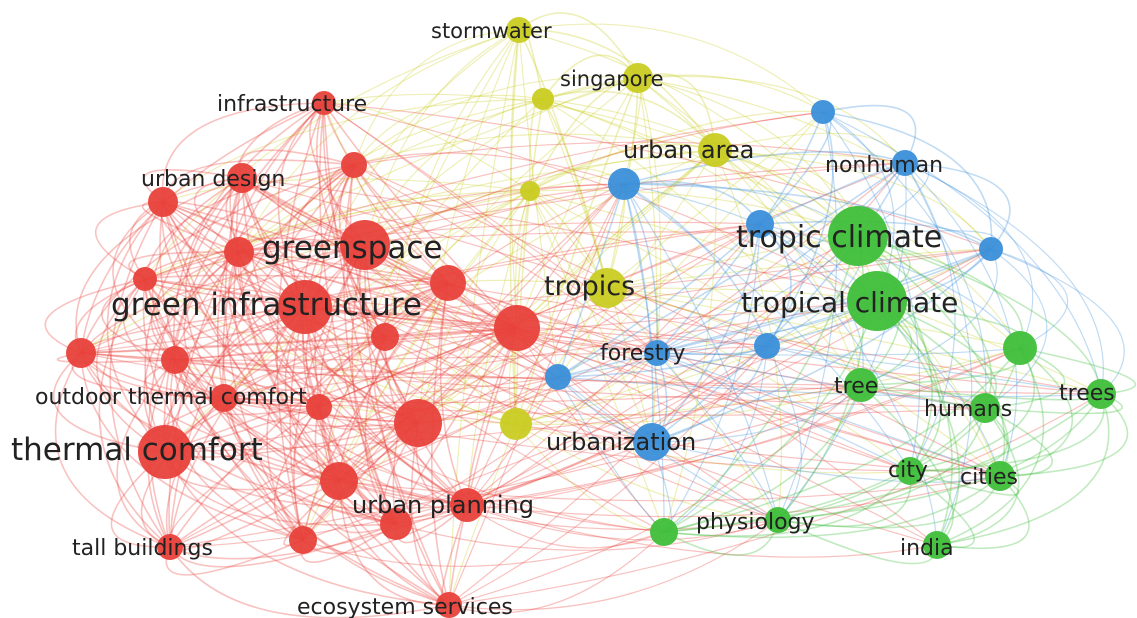 The width and height of the screenshot is (1137, 618). Describe the element at coordinates (448, 283) in the screenshot. I see `node-r7` at that location.